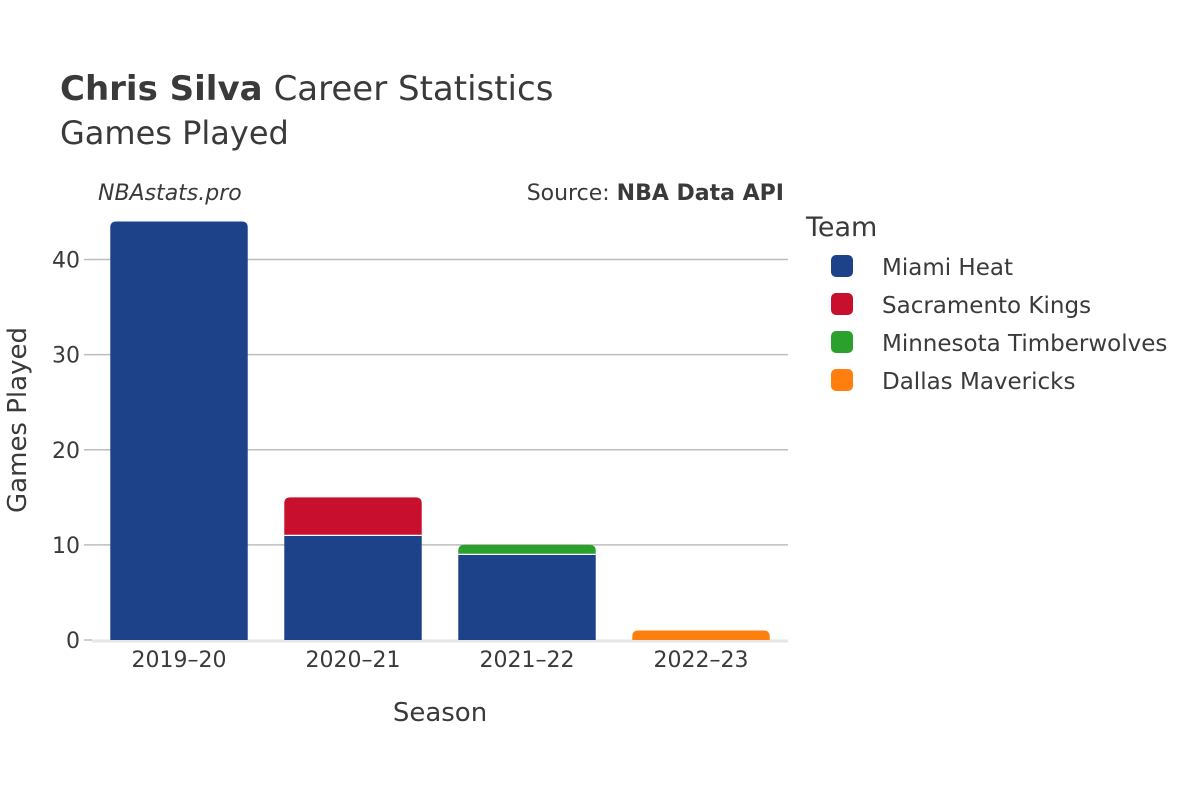  I want to click on y-axis: 0 10 20 30 40, so click(72, 451).